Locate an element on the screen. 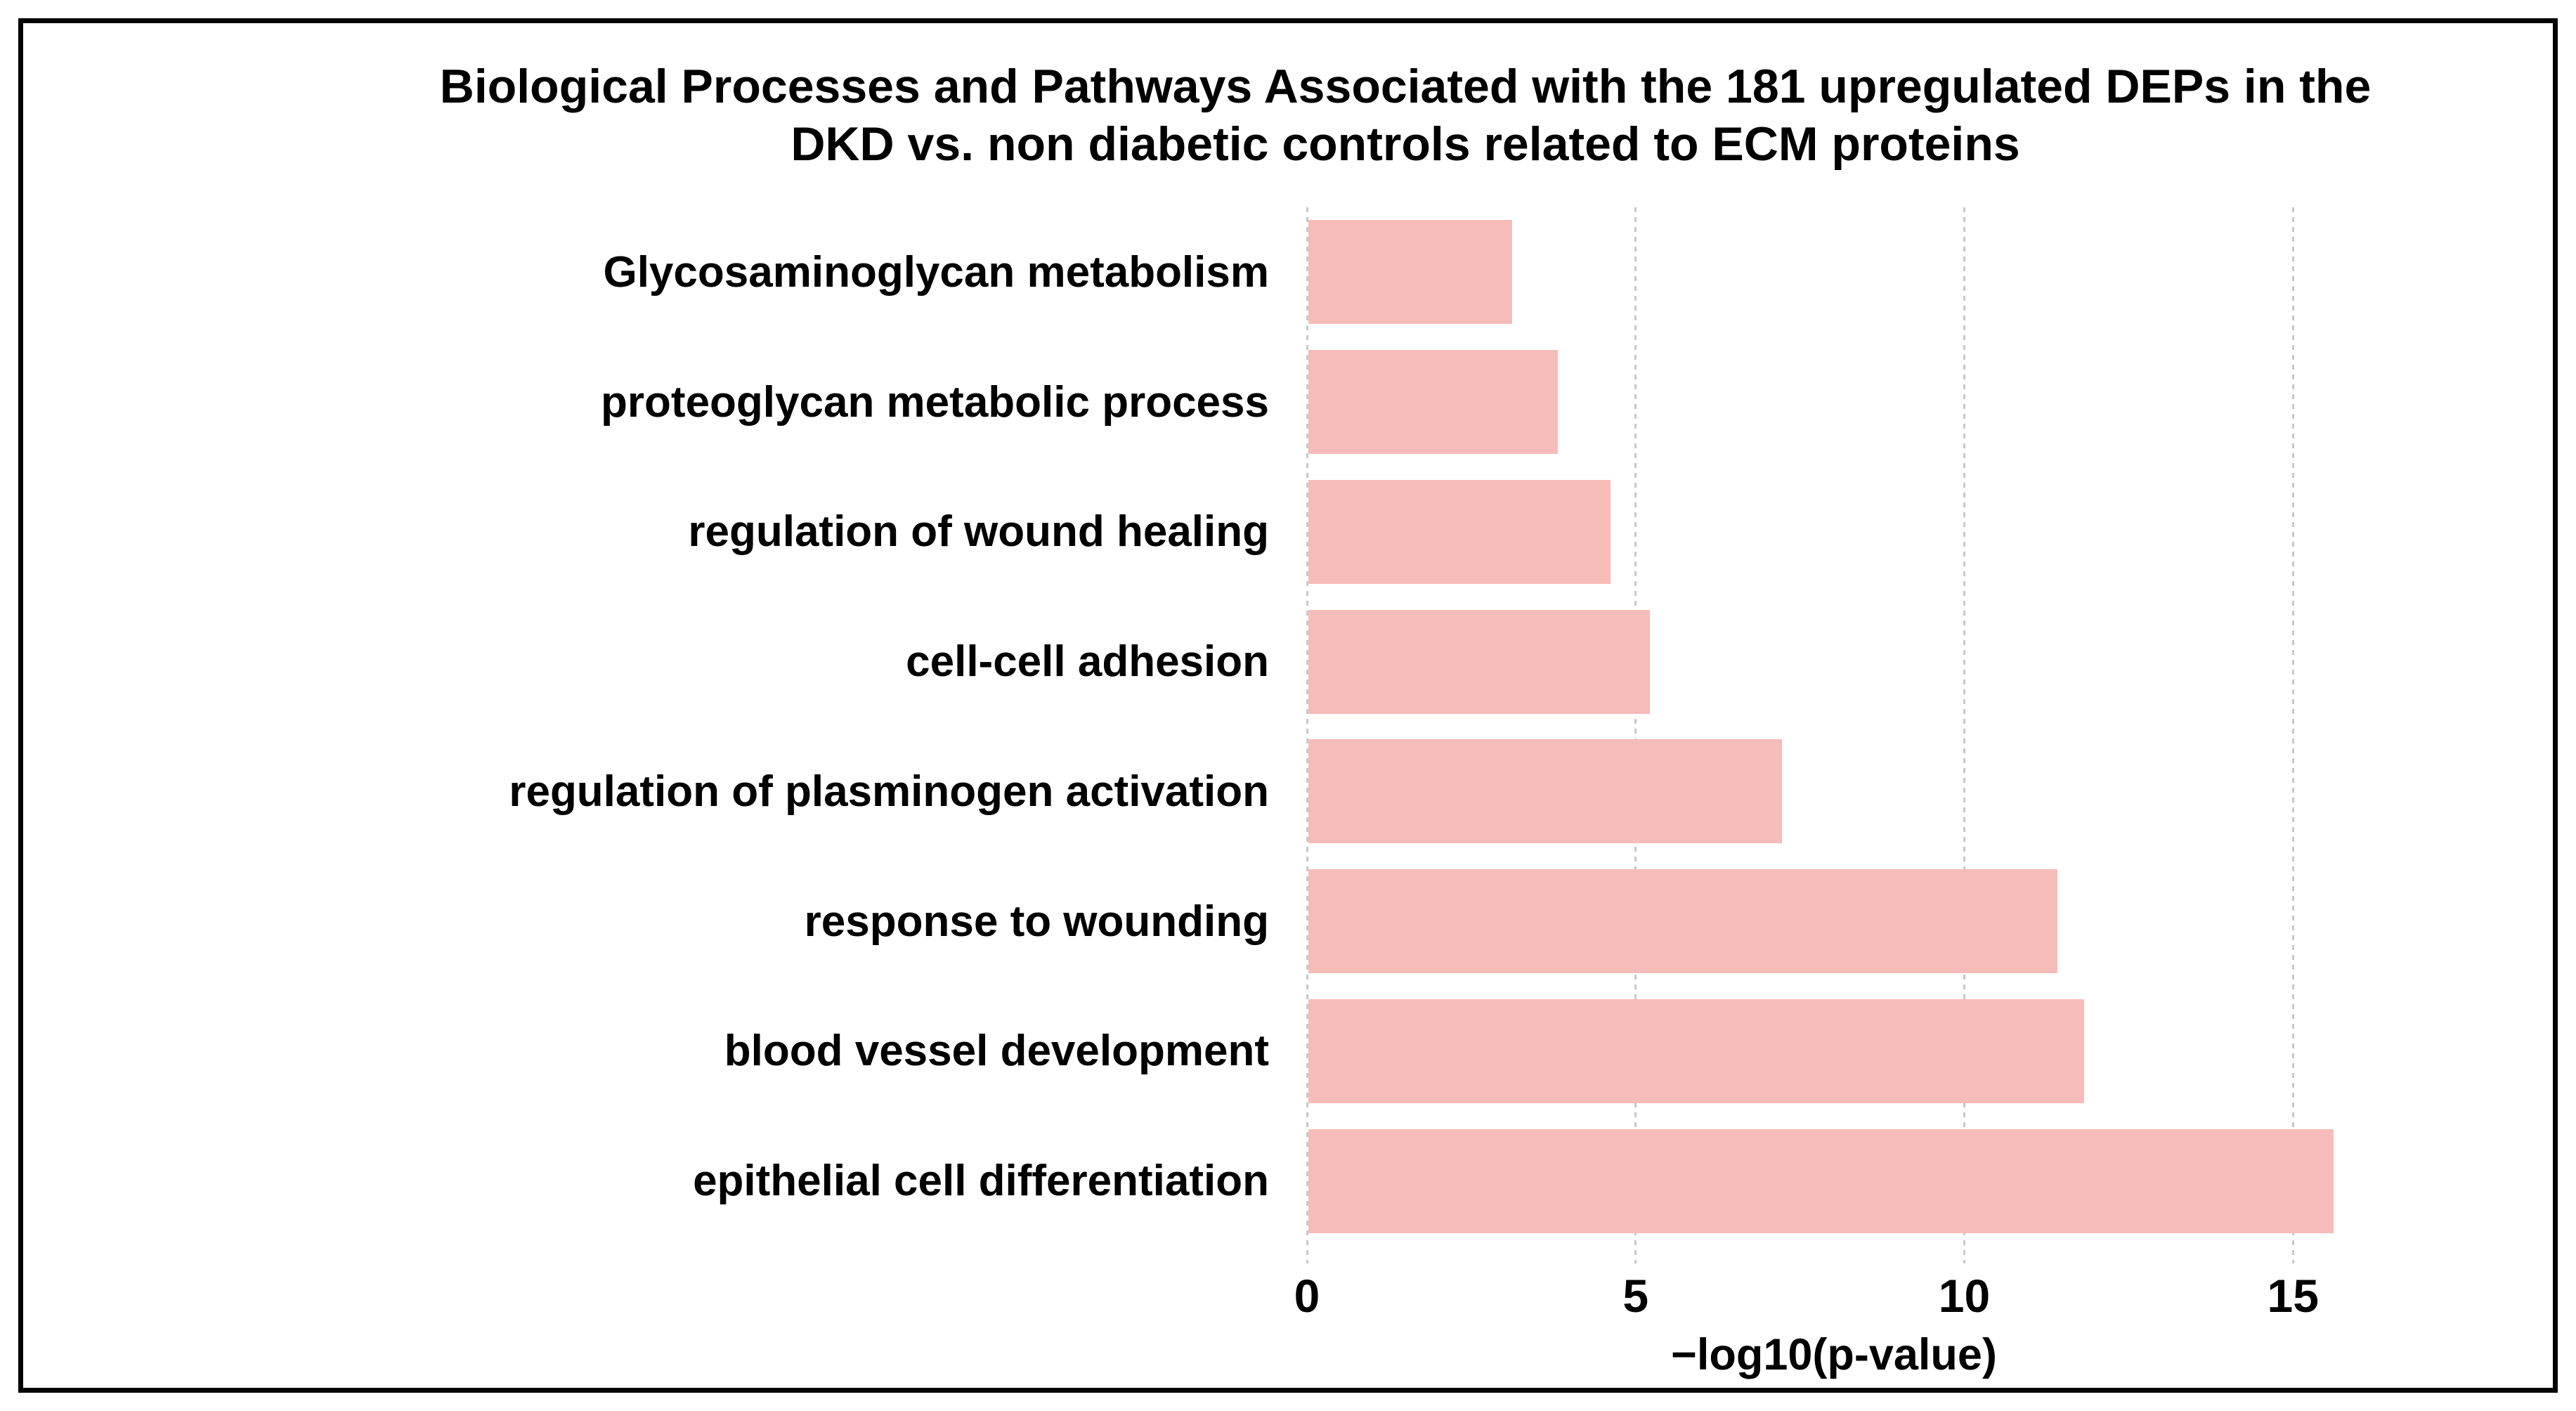 This screenshot has width=2576, height=1411. category-label: epithelial cell differentiation is located at coordinates (981, 1181).